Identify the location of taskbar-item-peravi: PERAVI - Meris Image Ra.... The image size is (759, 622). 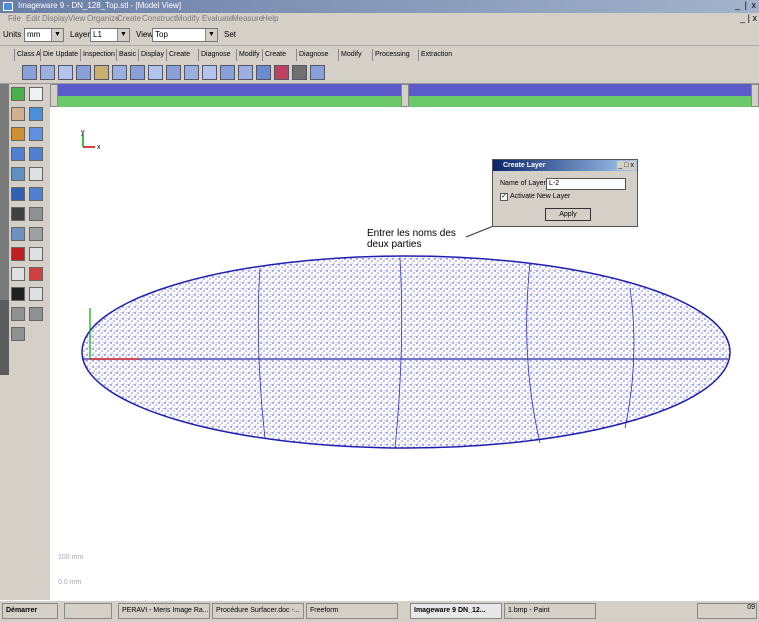
(164, 611).